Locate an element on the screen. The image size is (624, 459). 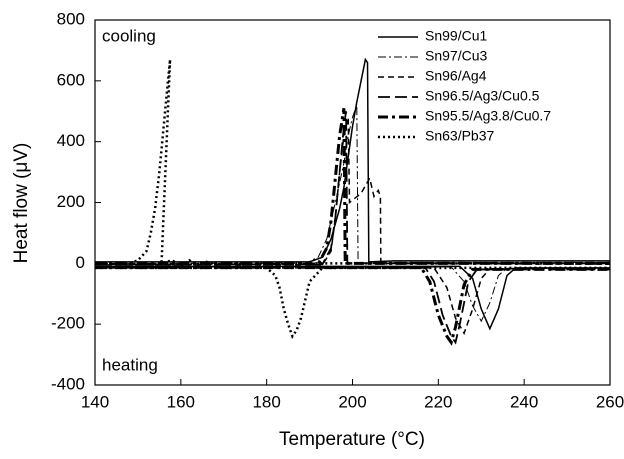
annotation: heating is located at coordinates (130, 364).